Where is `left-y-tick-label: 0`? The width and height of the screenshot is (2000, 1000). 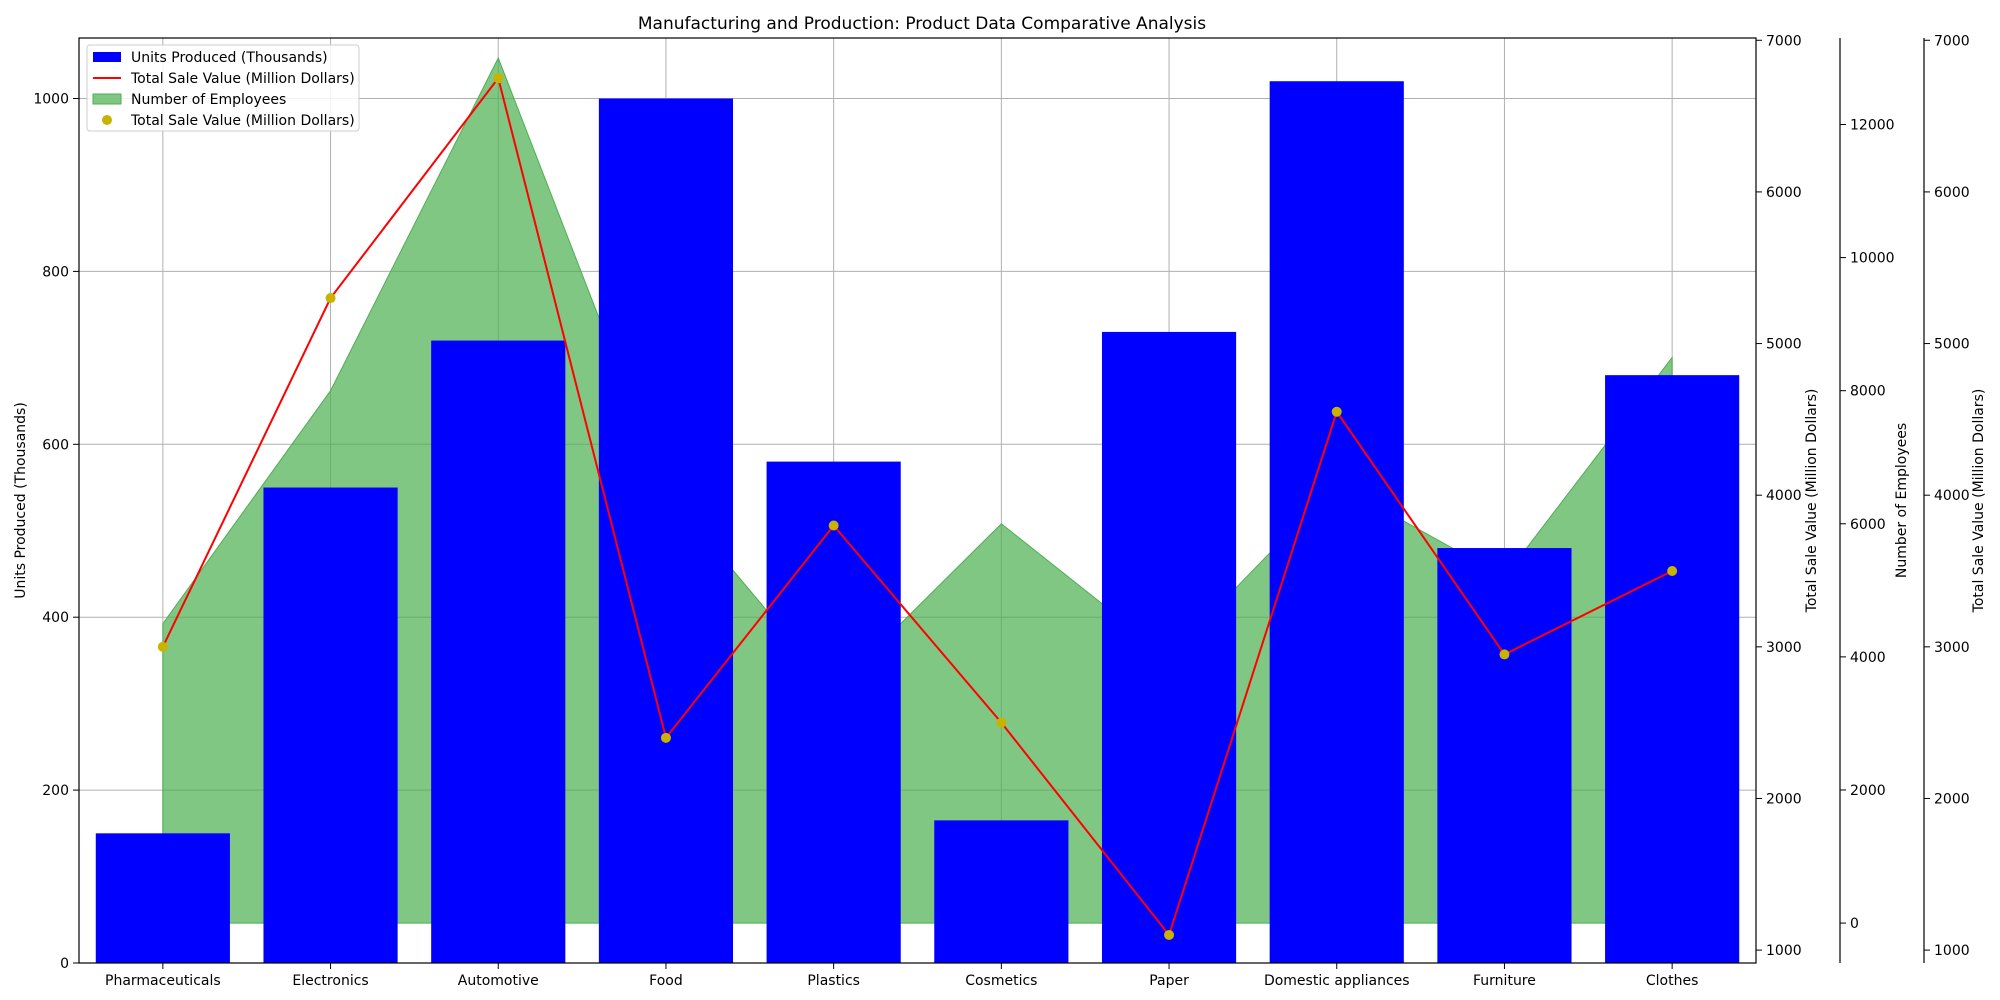 left-y-tick-label: 0 is located at coordinates (64, 964).